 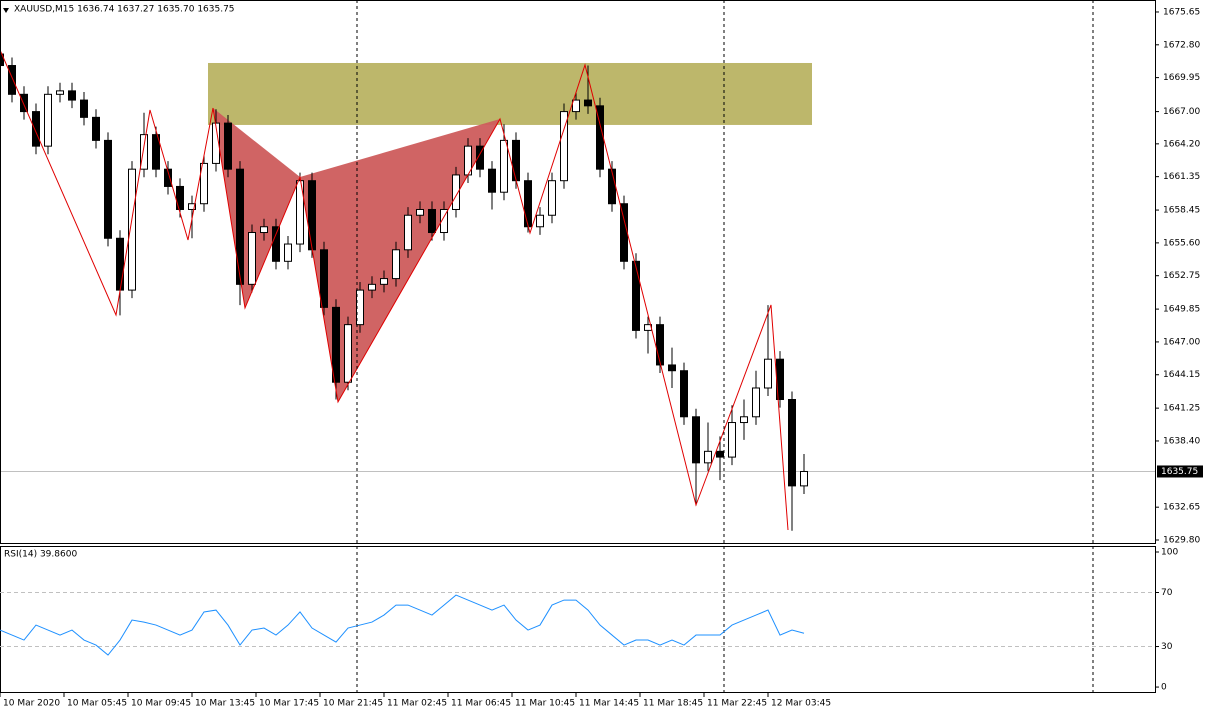 I want to click on y-tick-label: 1675.65, so click(x=1181, y=12).